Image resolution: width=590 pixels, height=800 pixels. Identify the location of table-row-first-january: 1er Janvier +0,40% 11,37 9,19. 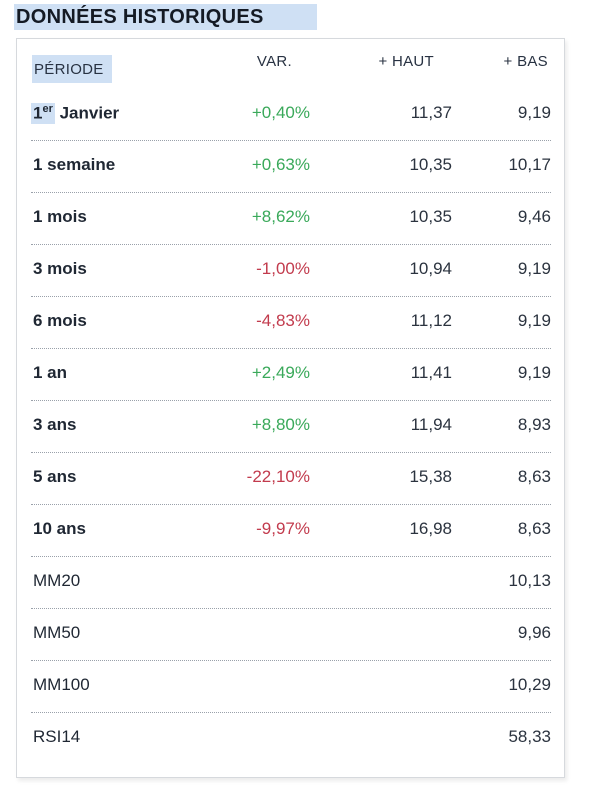
(291, 115).